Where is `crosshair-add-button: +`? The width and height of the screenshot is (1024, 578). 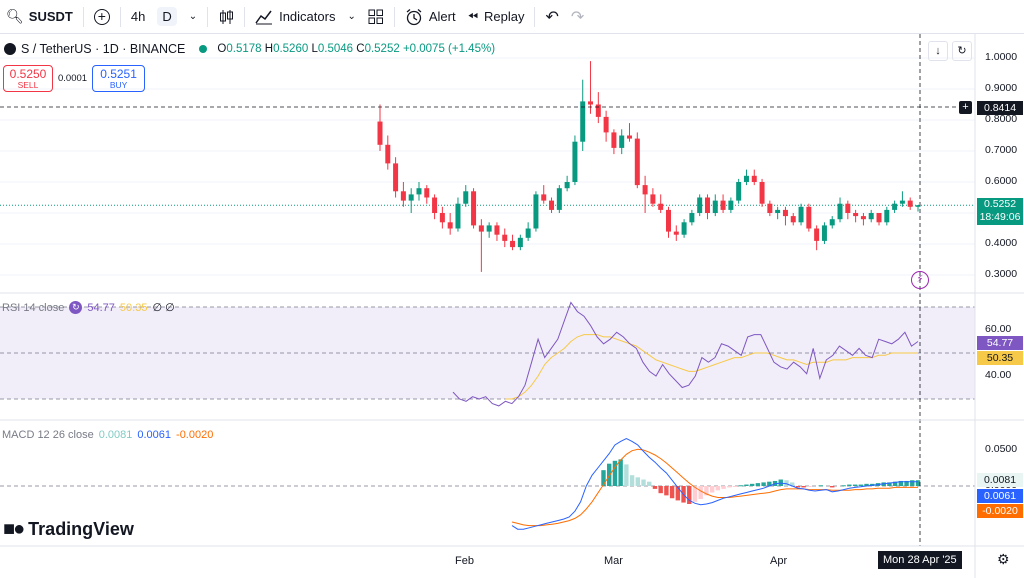
crosshair-add-button: + is located at coordinates (965, 107).